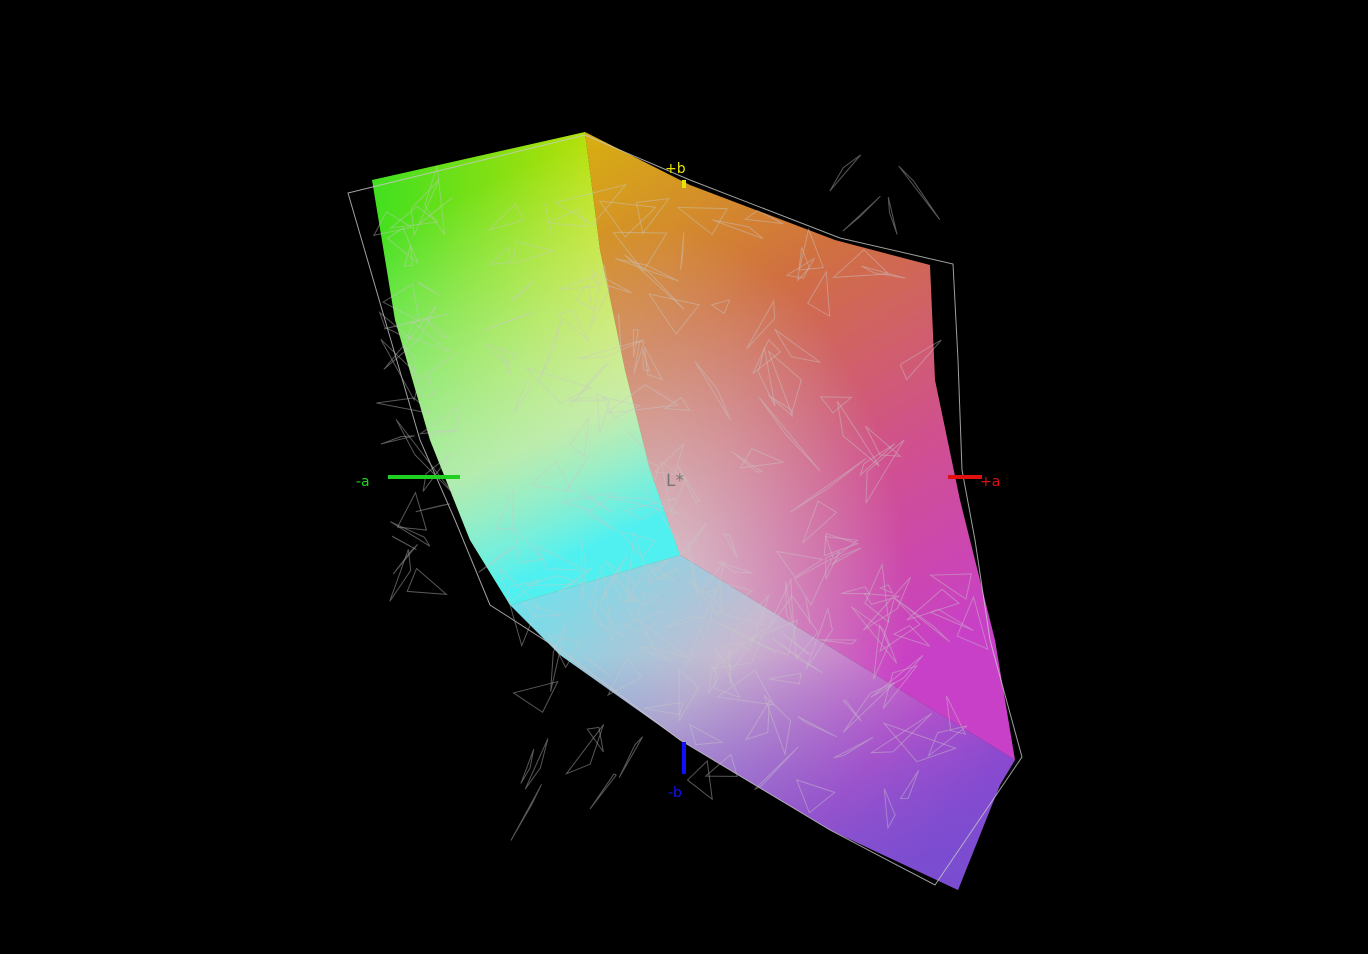 The width and height of the screenshot is (1368, 954). I want to click on axis-label-lightness: L*, so click(675, 481).